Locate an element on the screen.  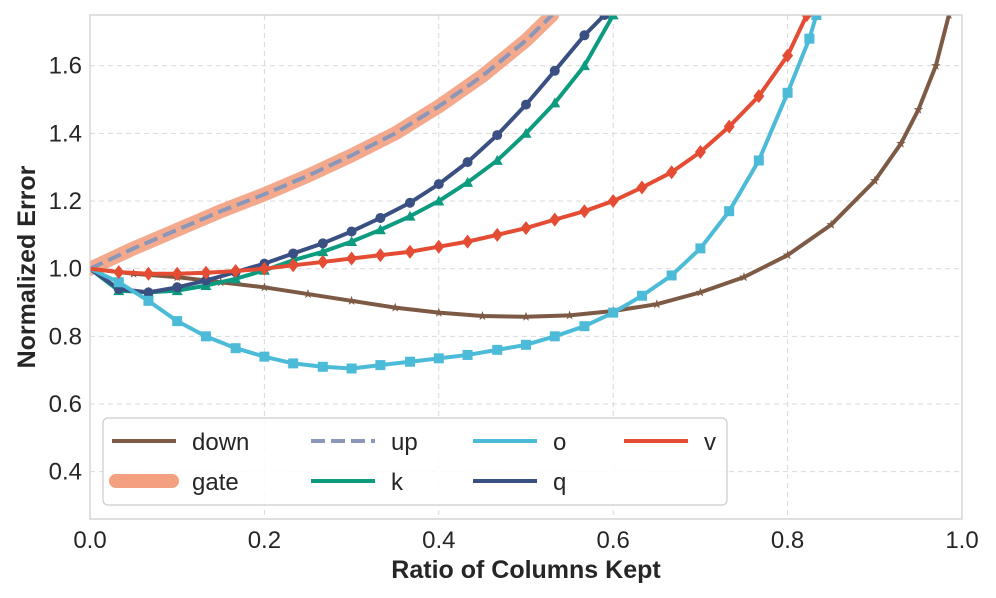
legend-label-q: q is located at coordinates (559, 482).